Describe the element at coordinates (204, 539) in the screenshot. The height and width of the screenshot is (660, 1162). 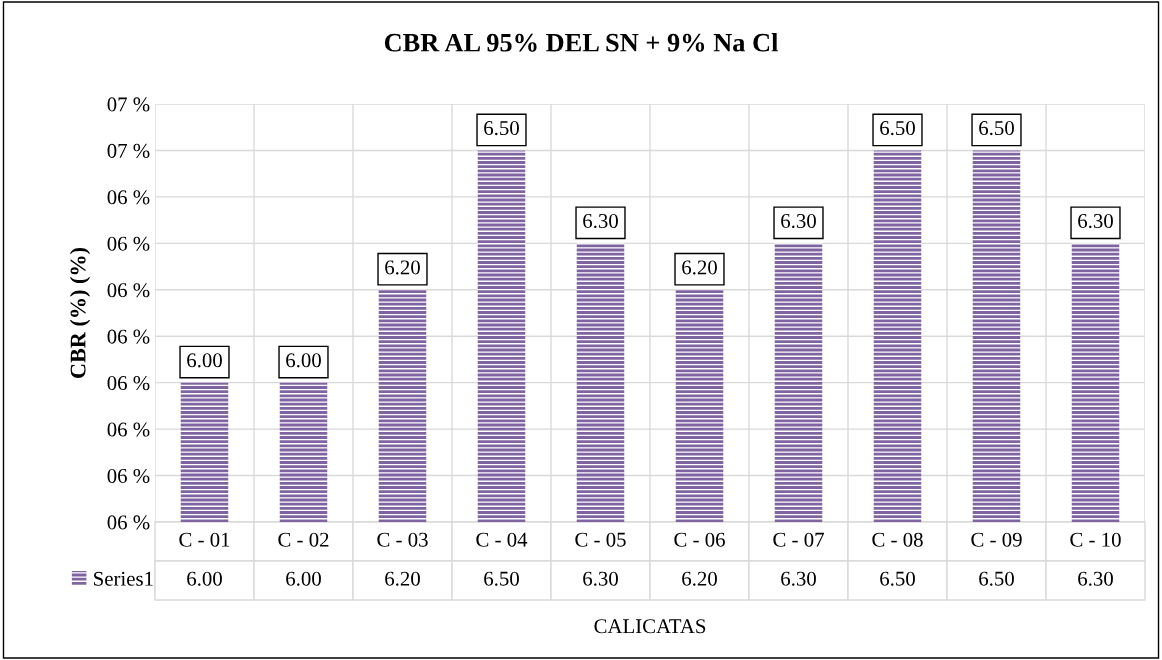
I see `x-tick-label: C - 01` at that location.